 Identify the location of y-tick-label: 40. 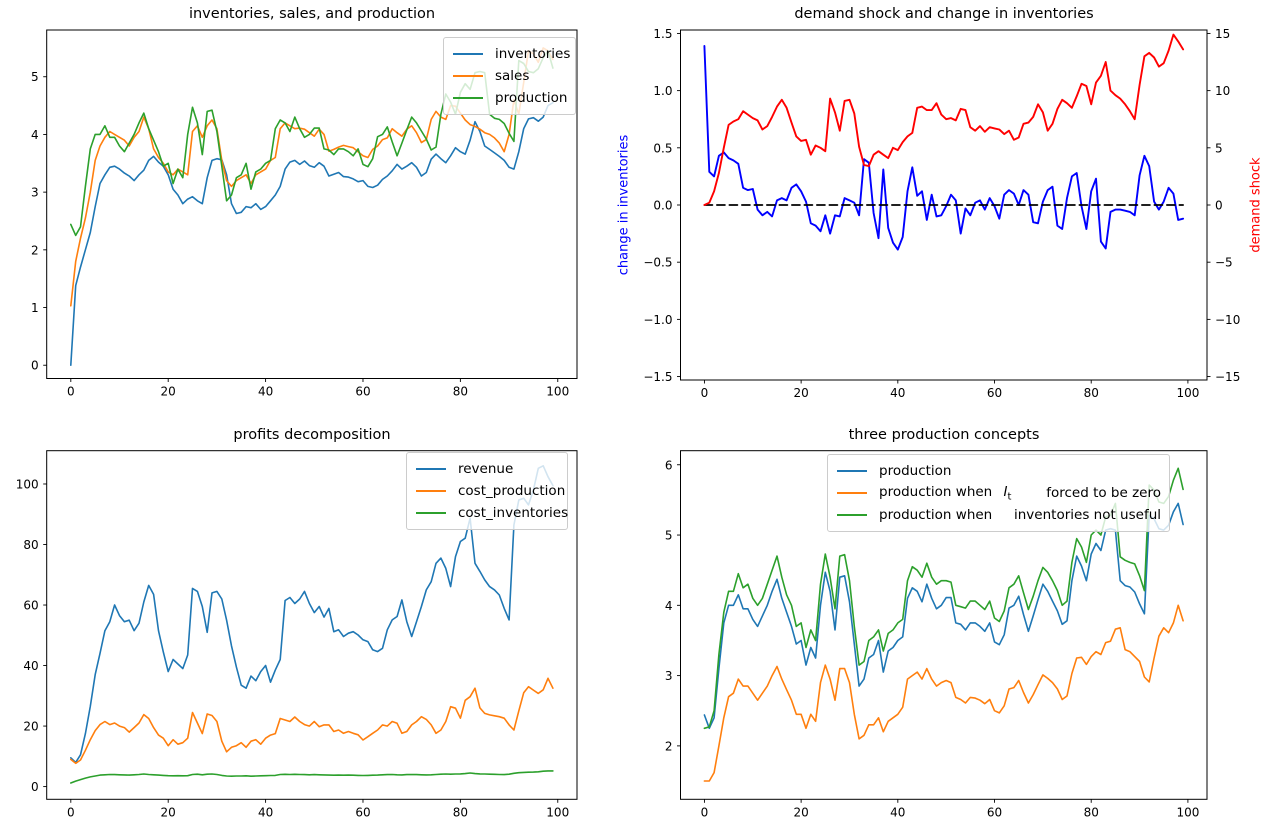
(30, 666).